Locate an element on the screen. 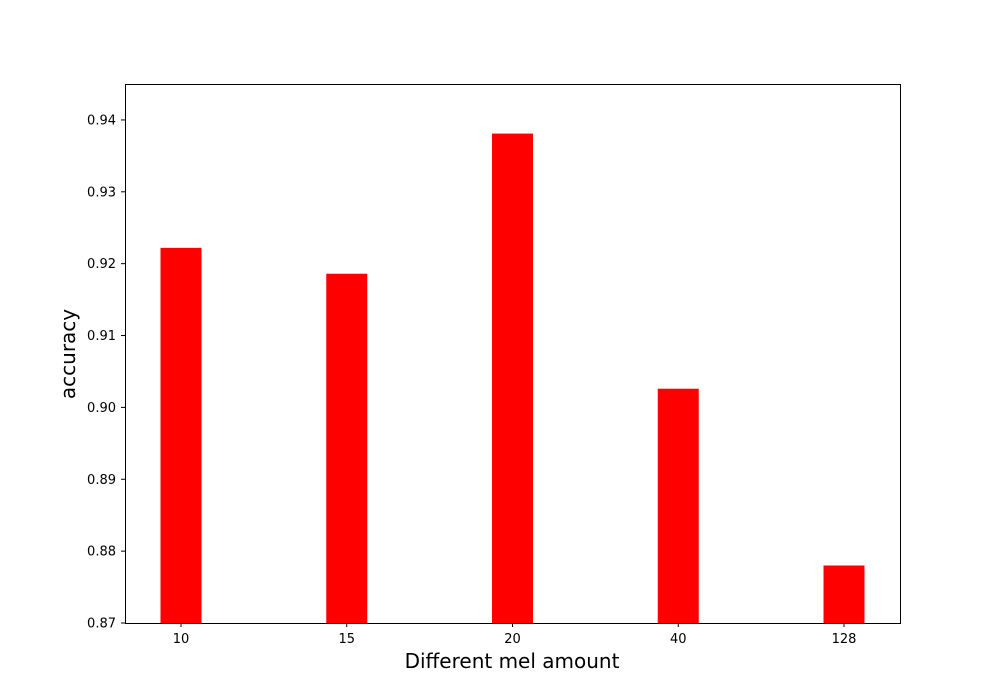 Image resolution: width=1000 pixels, height=700 pixels. y-tick-label: 0.87 is located at coordinates (101, 624).